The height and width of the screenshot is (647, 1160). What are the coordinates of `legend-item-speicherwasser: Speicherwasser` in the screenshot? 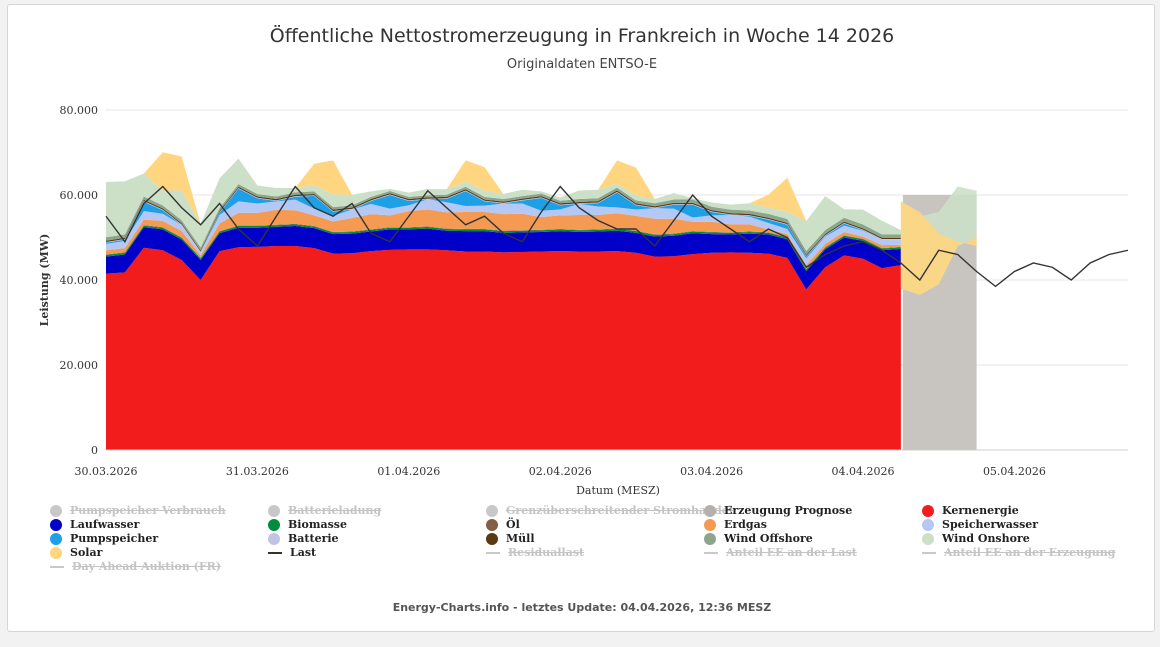 It's located at (980, 524).